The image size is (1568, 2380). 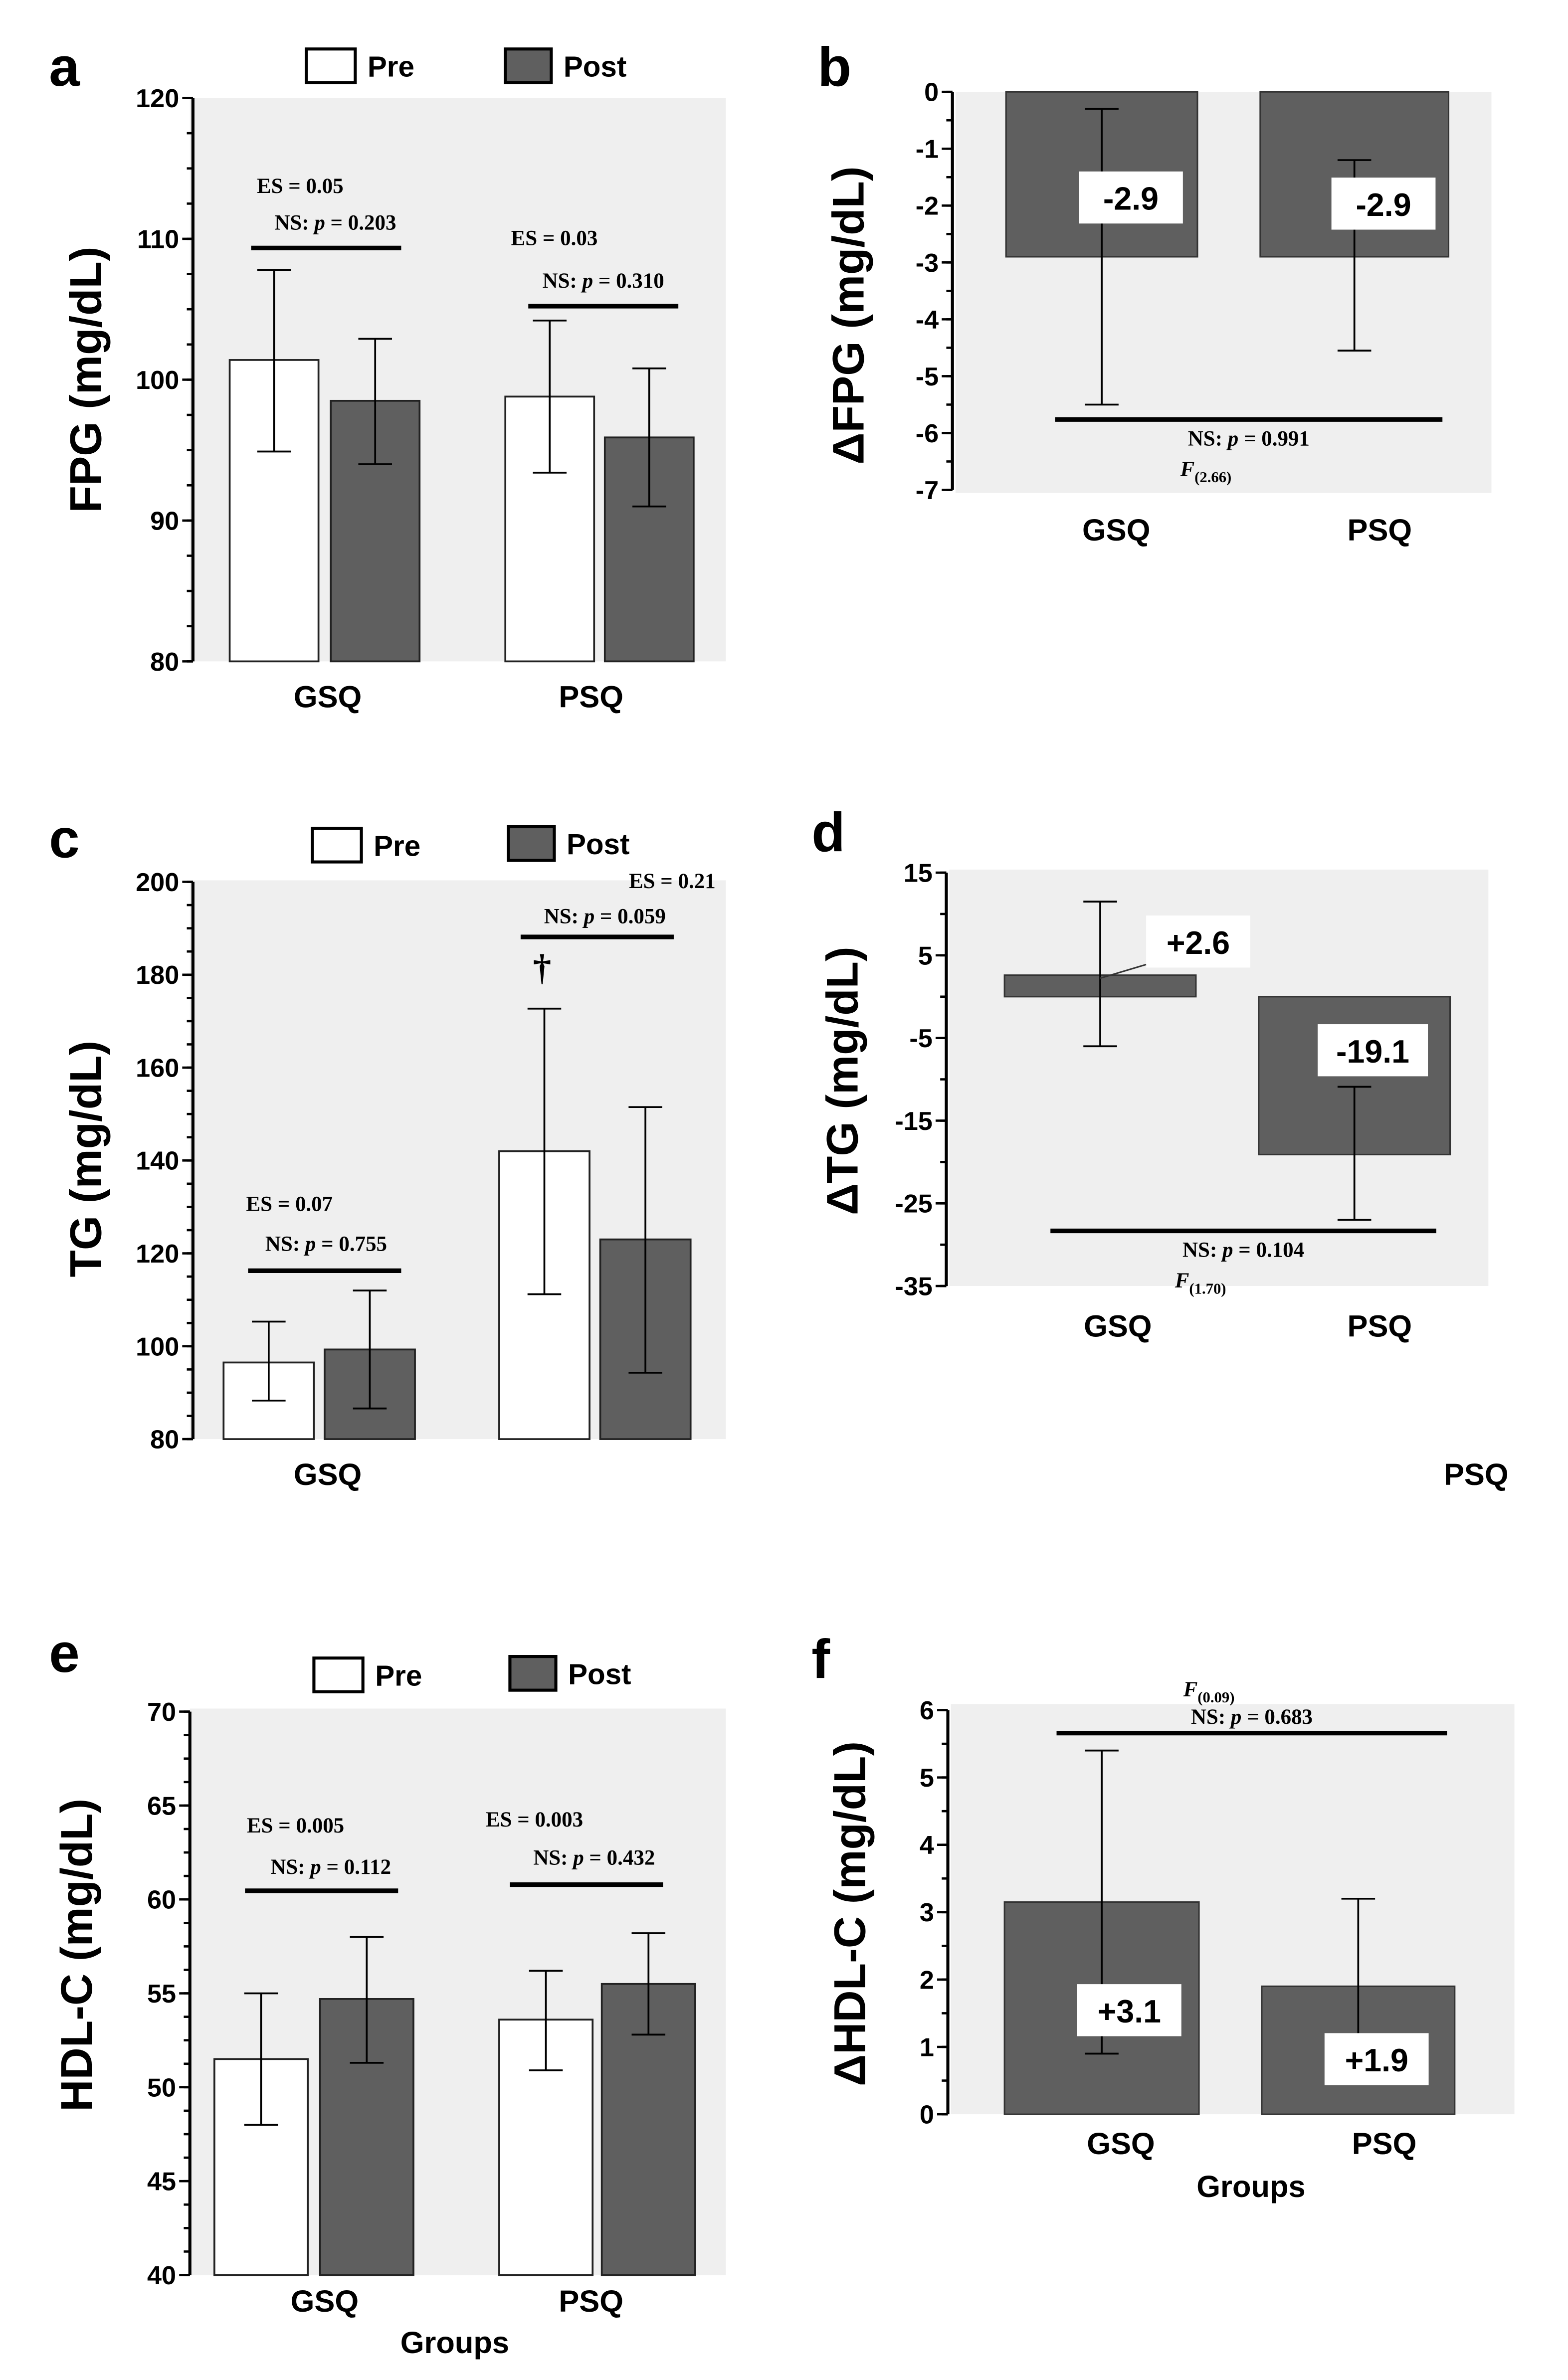 What do you see at coordinates (533, 1673) in the screenshot?
I see `e-legend-post-swatch` at bounding box center [533, 1673].